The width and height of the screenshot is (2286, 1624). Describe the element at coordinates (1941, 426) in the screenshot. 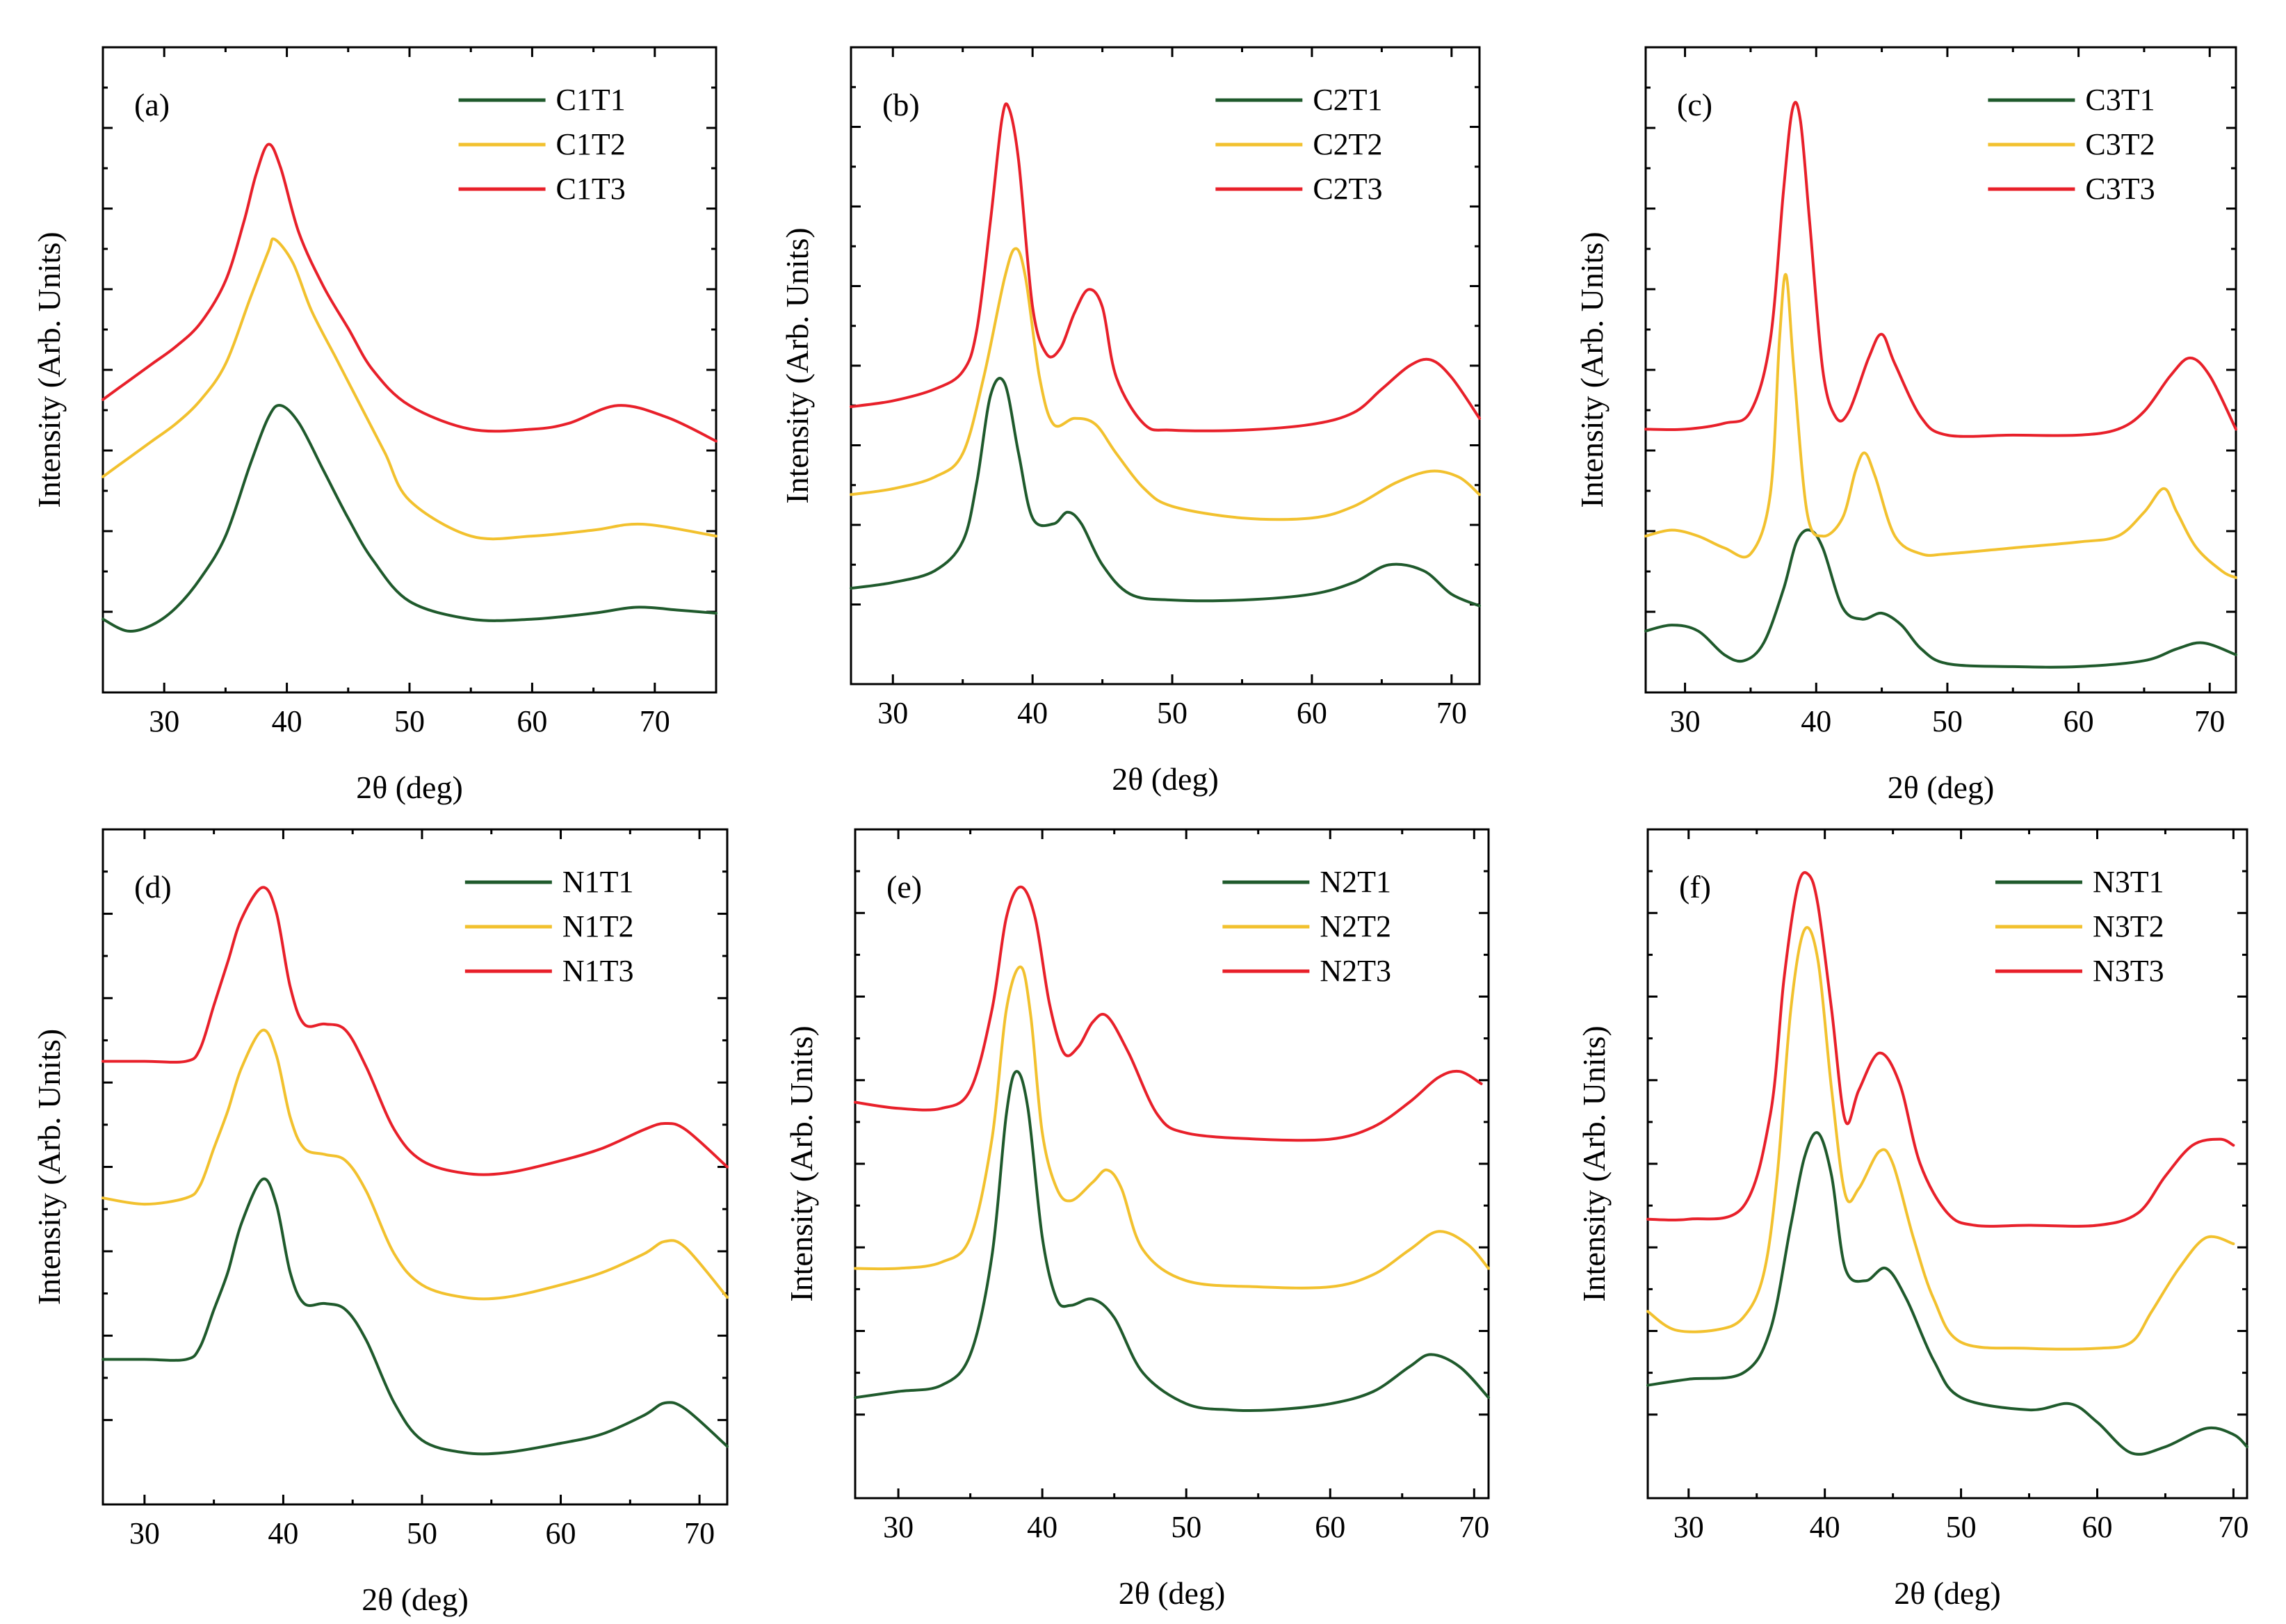

I see `series-C3T2` at that location.